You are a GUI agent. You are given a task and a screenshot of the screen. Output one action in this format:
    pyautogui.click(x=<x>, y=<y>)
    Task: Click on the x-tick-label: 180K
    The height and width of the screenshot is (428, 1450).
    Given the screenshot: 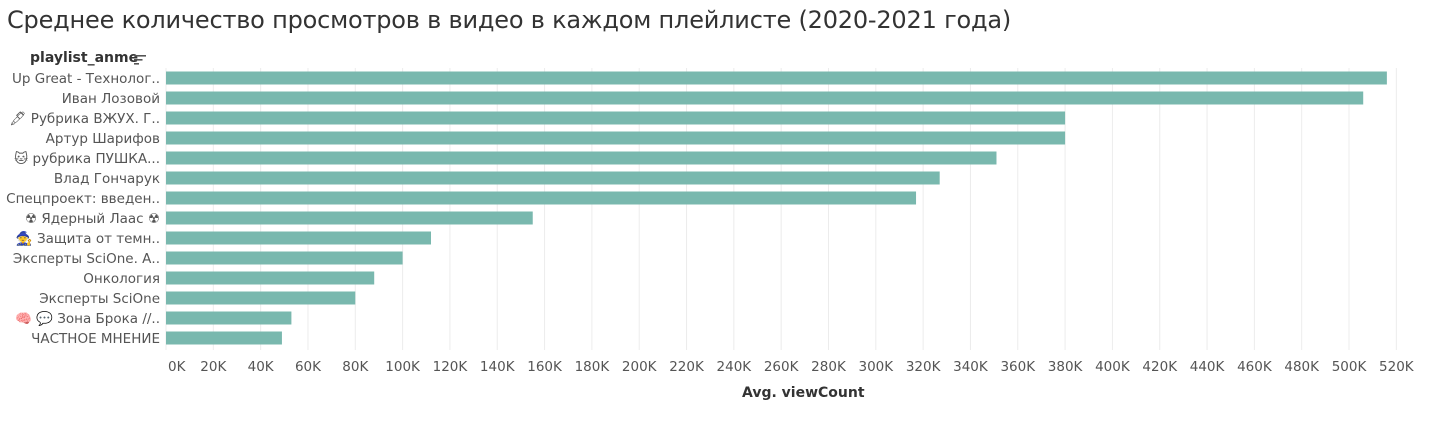 What is the action you would take?
    pyautogui.click(x=593, y=367)
    